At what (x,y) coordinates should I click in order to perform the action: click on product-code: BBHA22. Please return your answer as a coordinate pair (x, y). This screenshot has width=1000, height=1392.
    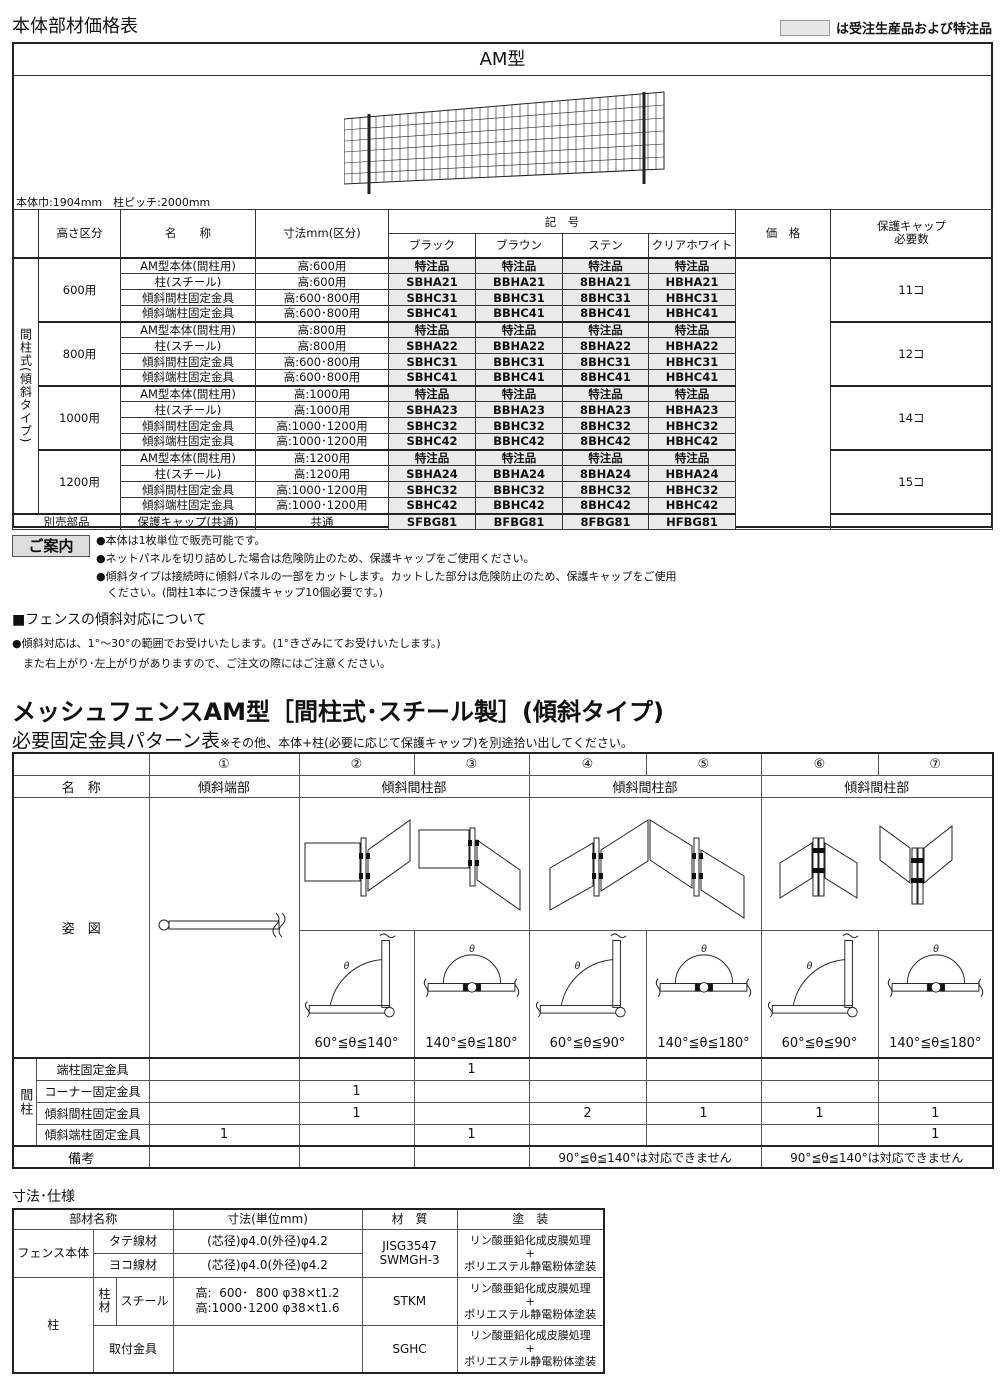
    Looking at the image, I should click on (519, 345).